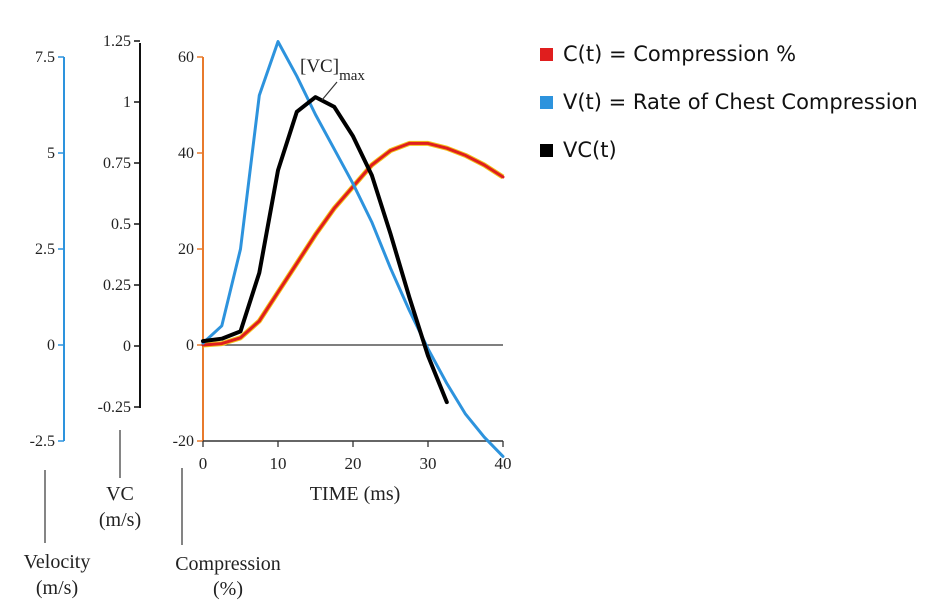  Describe the element at coordinates (428, 463) in the screenshot. I see `x-axis-tick-label: 30` at that location.